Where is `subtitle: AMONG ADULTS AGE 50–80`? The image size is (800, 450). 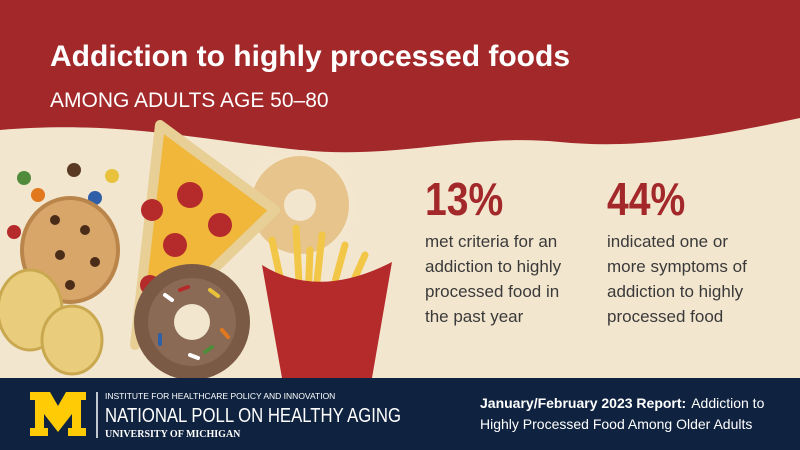 subtitle: AMONG ADULTS AGE 50–80 is located at coordinates (189, 100).